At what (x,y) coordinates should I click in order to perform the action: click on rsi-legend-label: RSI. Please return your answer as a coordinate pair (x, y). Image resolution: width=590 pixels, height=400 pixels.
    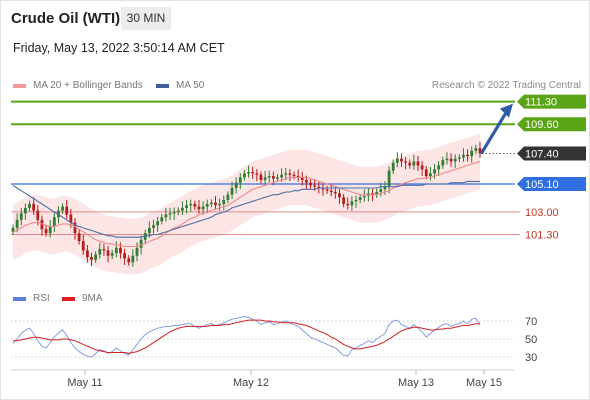
    Looking at the image, I should click on (41, 298).